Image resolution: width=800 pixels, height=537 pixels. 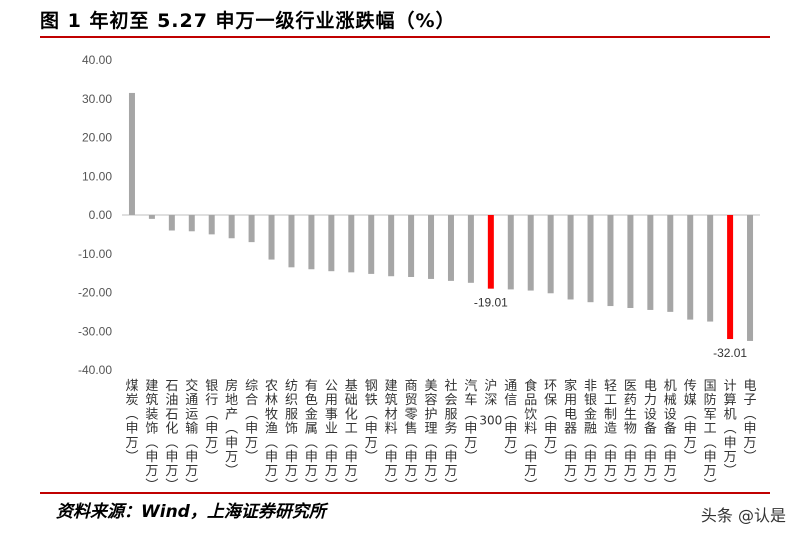 What do you see at coordinates (743, 515) in the screenshot?
I see `watermark: 头条 @认是` at bounding box center [743, 515].